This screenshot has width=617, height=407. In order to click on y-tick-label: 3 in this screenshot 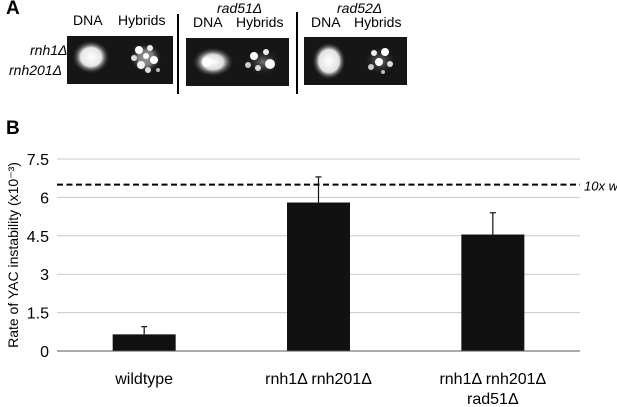, I will do `click(44, 275)`.